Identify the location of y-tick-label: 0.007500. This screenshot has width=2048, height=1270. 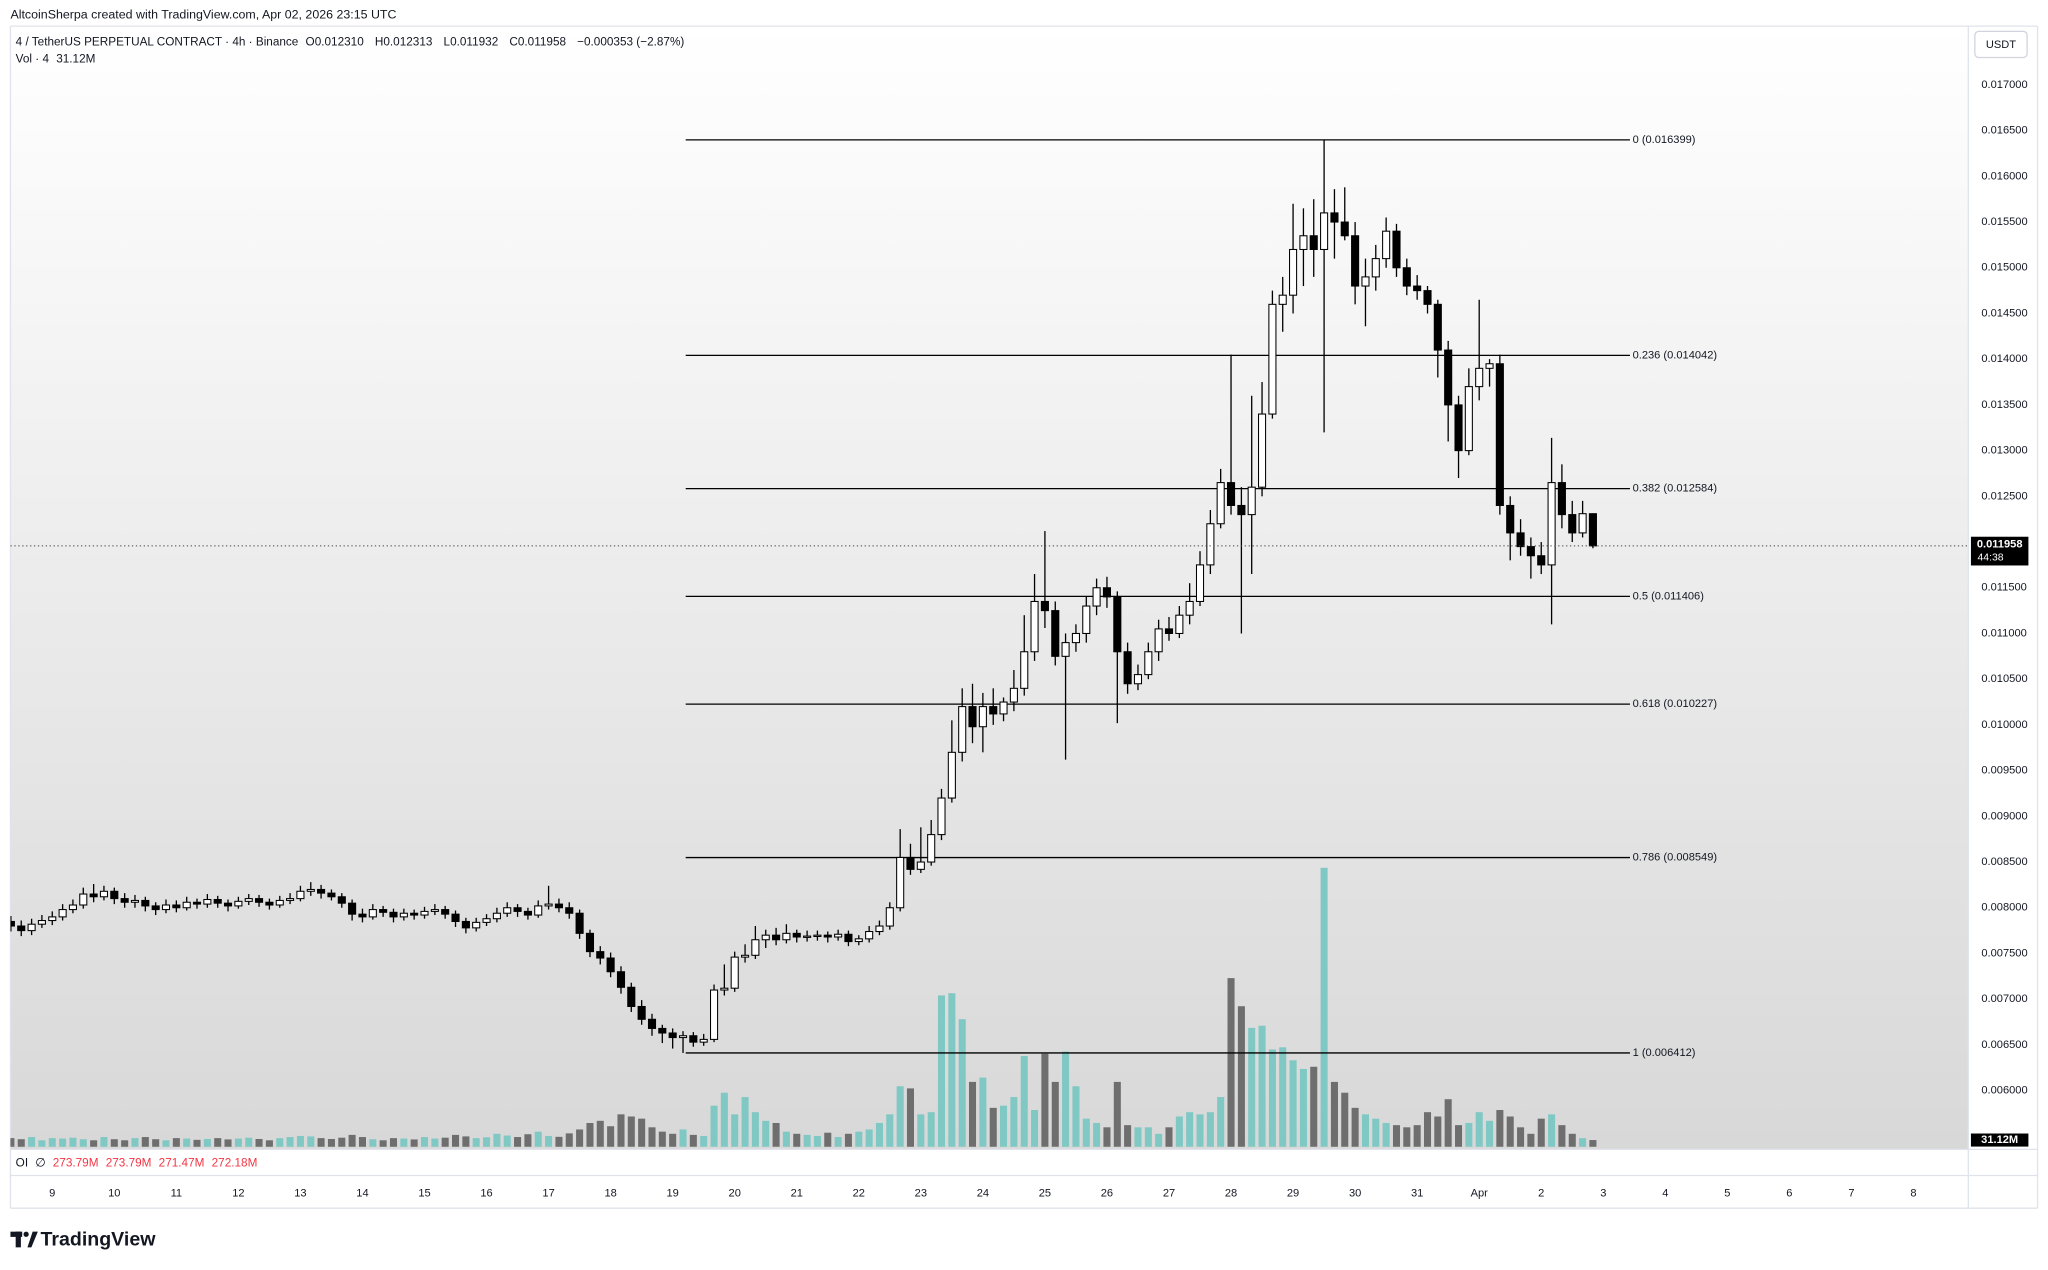
(2004, 953).